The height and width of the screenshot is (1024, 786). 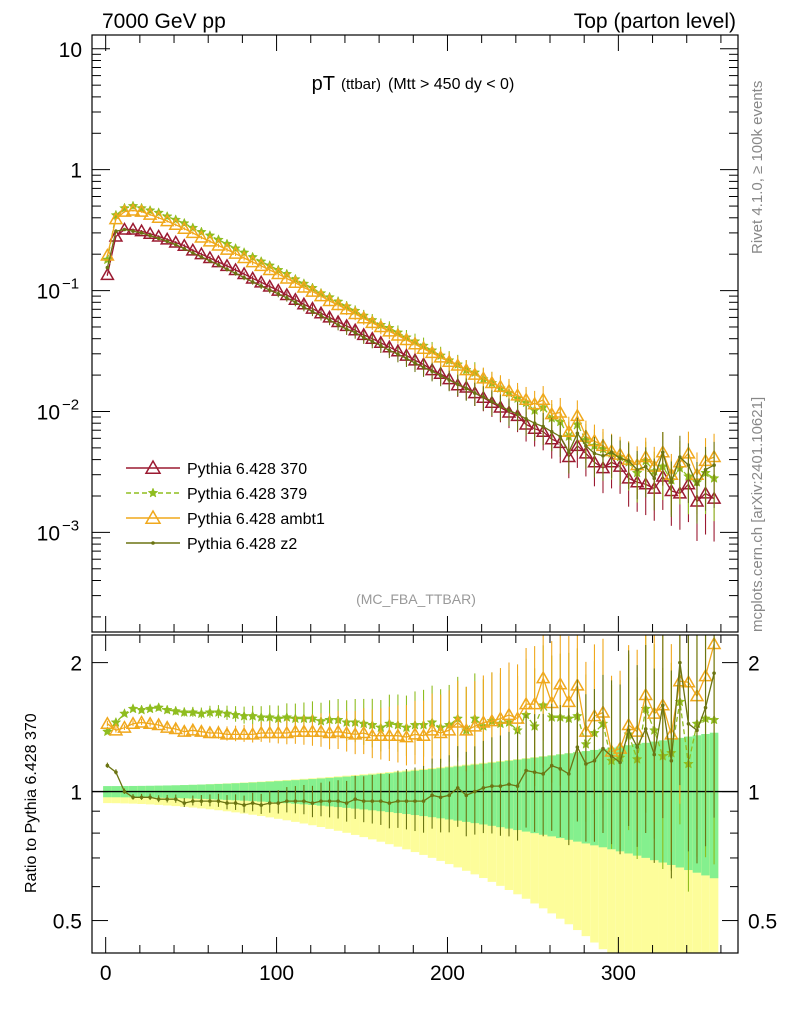 What do you see at coordinates (70, 284) in the screenshot?
I see `y-tick-label-exponent: −1` at bounding box center [70, 284].